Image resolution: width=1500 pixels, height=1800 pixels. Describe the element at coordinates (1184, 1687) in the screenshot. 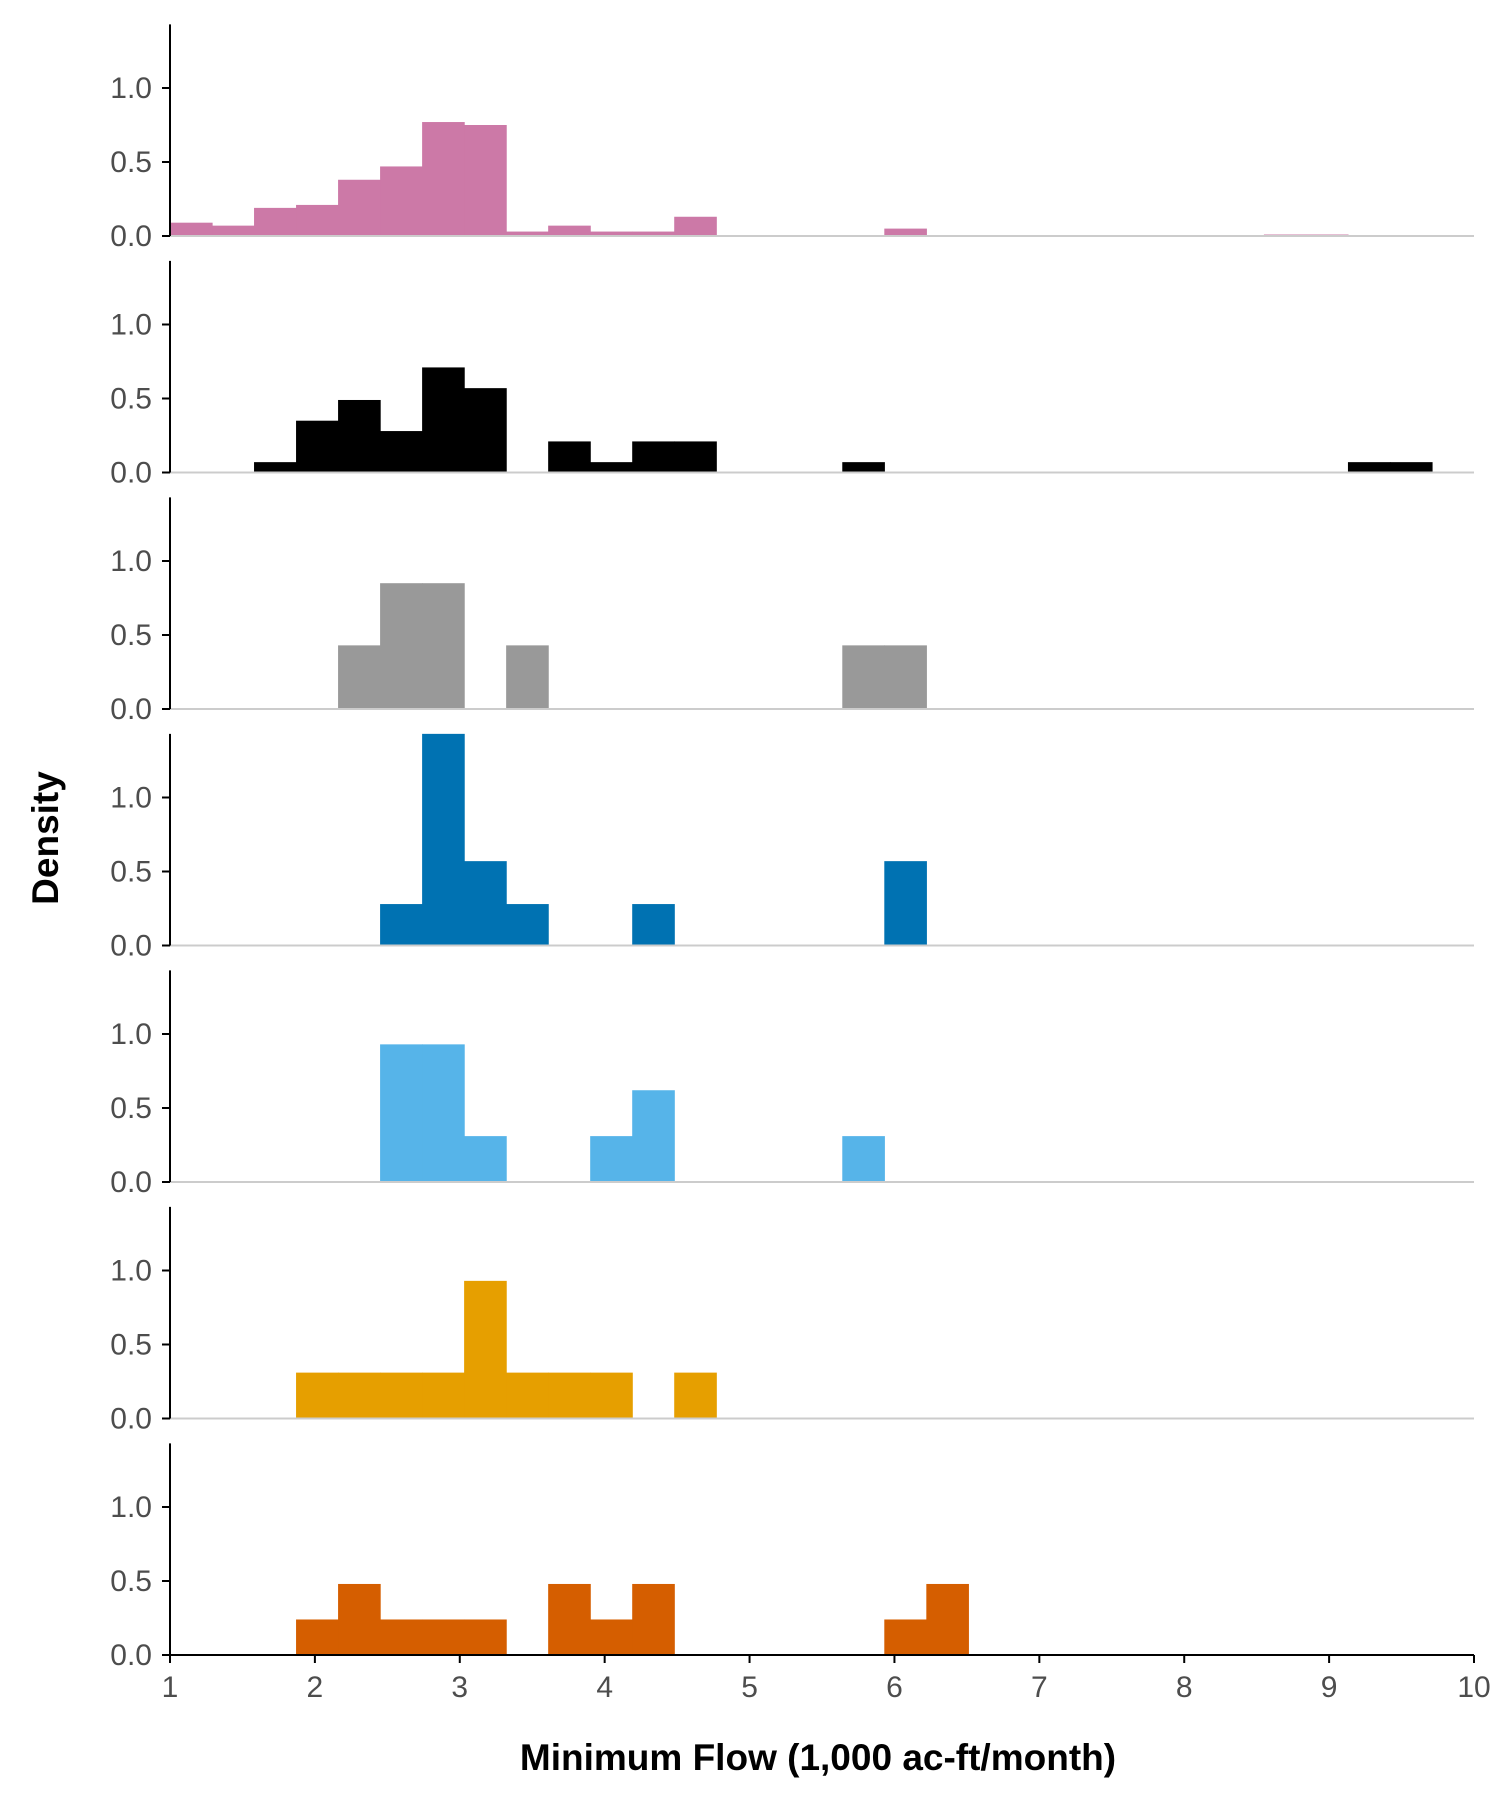

I see `x-tick-label: 8` at that location.